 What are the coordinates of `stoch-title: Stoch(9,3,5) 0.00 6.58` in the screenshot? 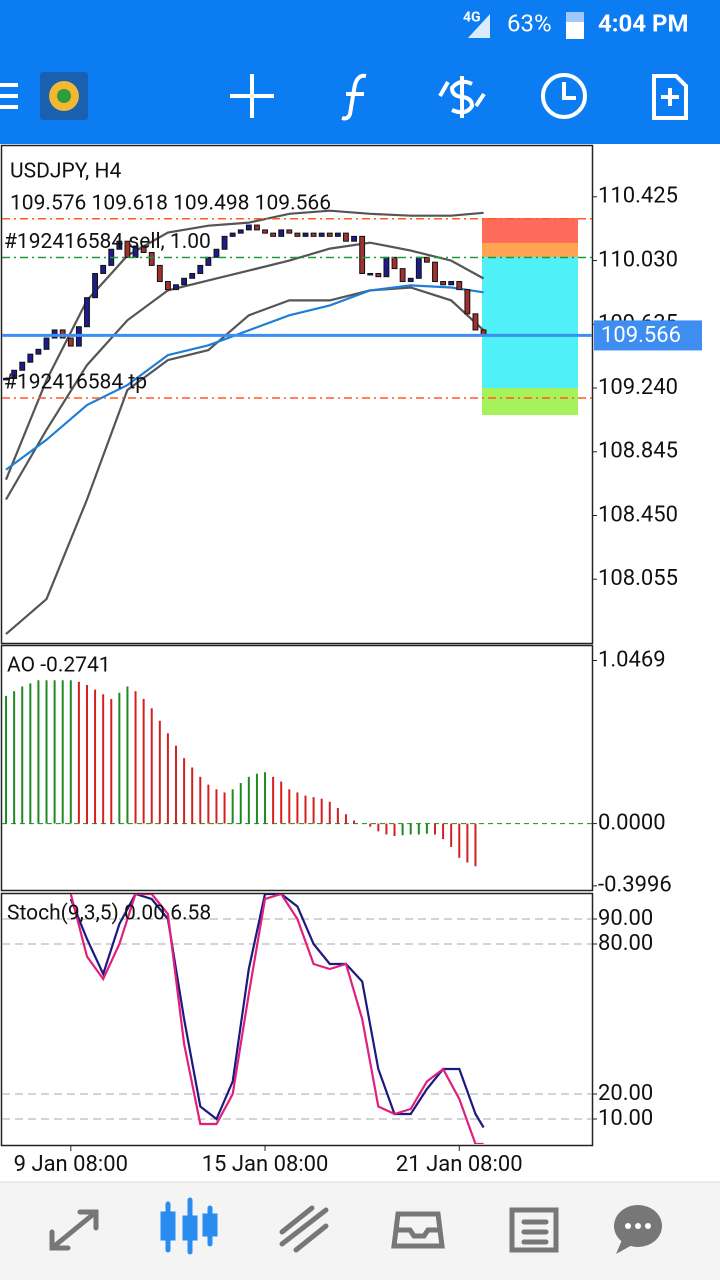 It's located at (109, 914).